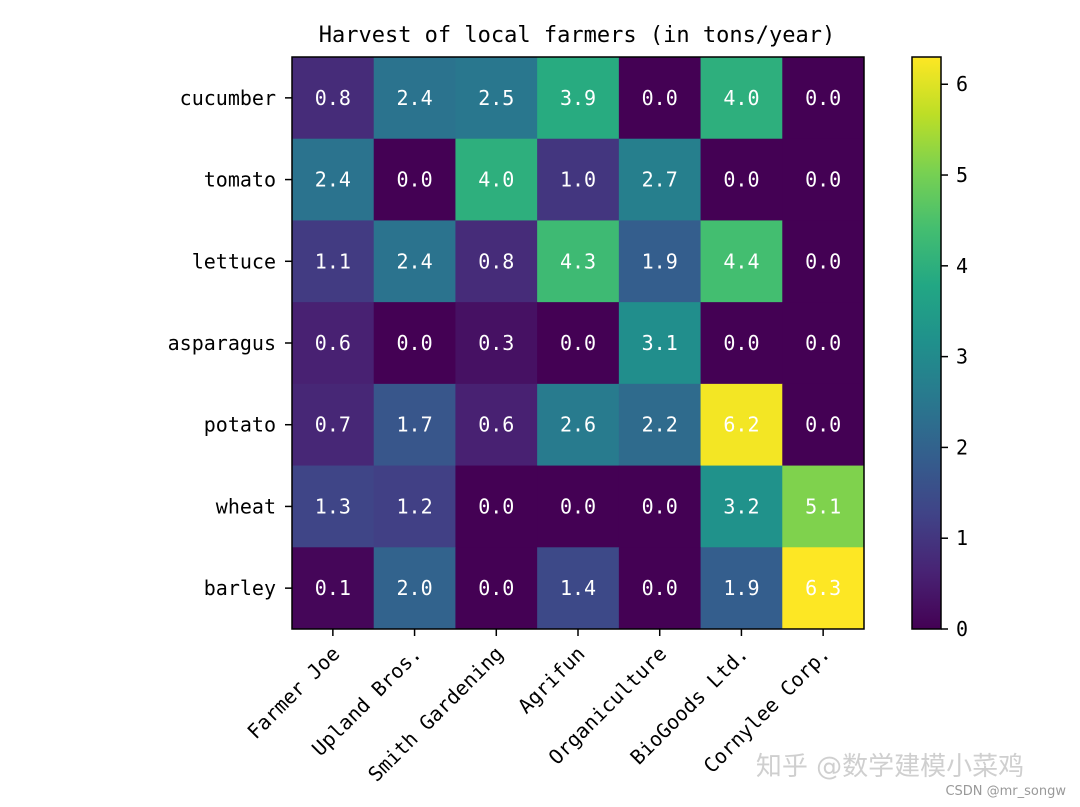 Image resolution: width=1080 pixels, height=807 pixels. I want to click on cell-value-label: 0.3, so click(496, 343).